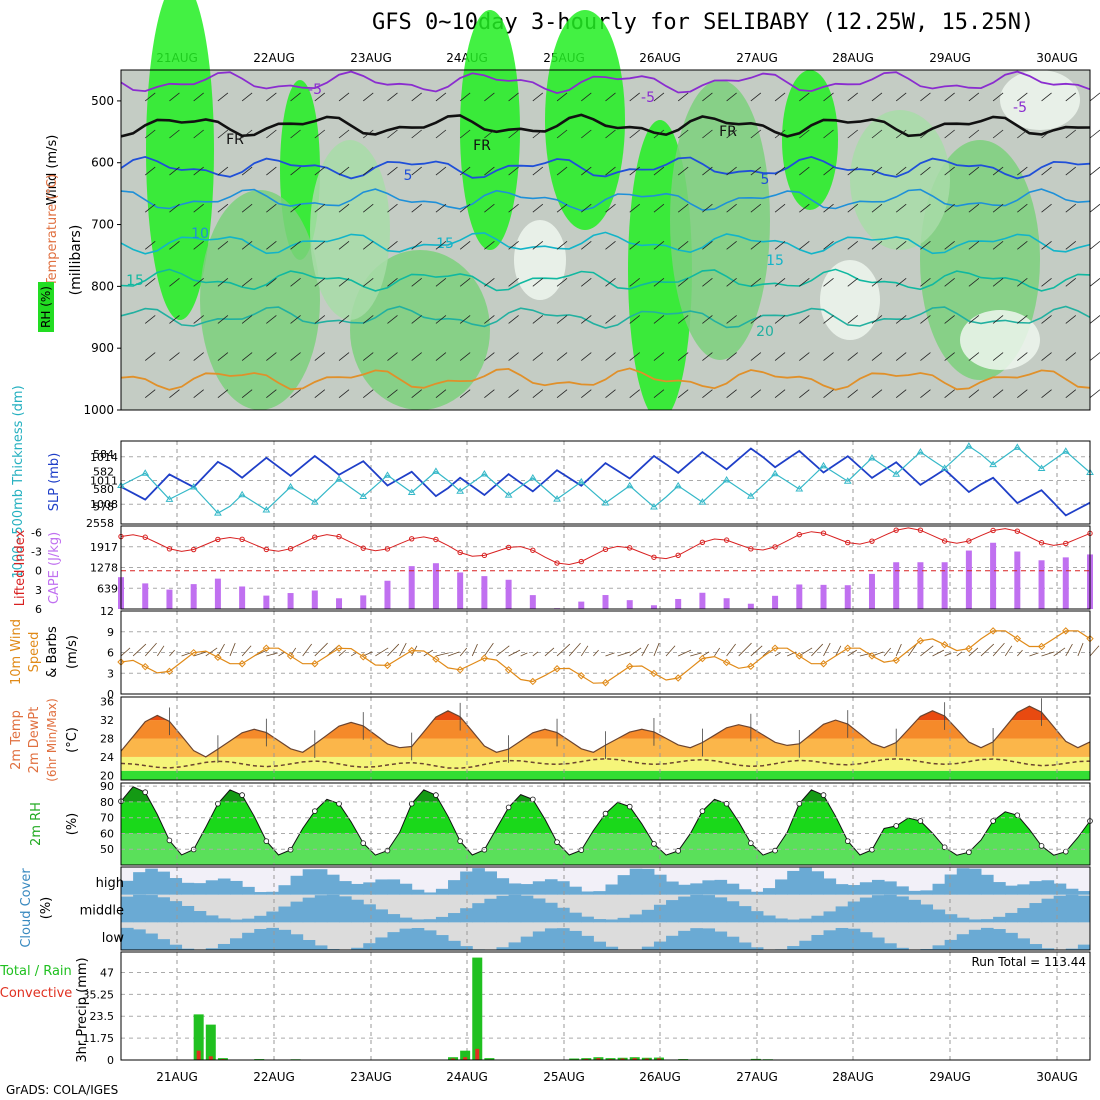 This screenshot has height=1100, width=1100. I want to click on ylabel-cloud-units: (%), so click(46, 908).